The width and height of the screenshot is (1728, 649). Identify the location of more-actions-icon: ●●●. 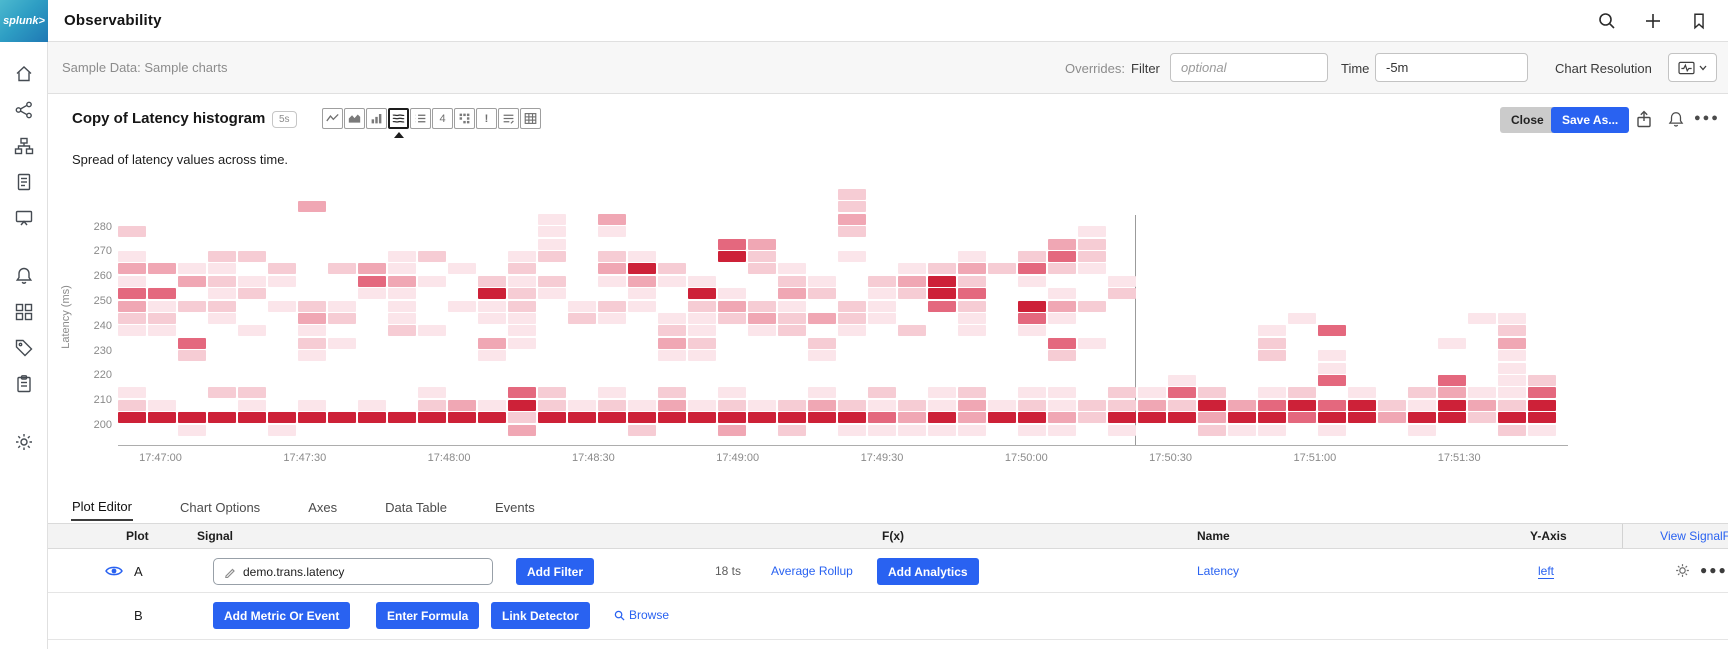
(1707, 118).